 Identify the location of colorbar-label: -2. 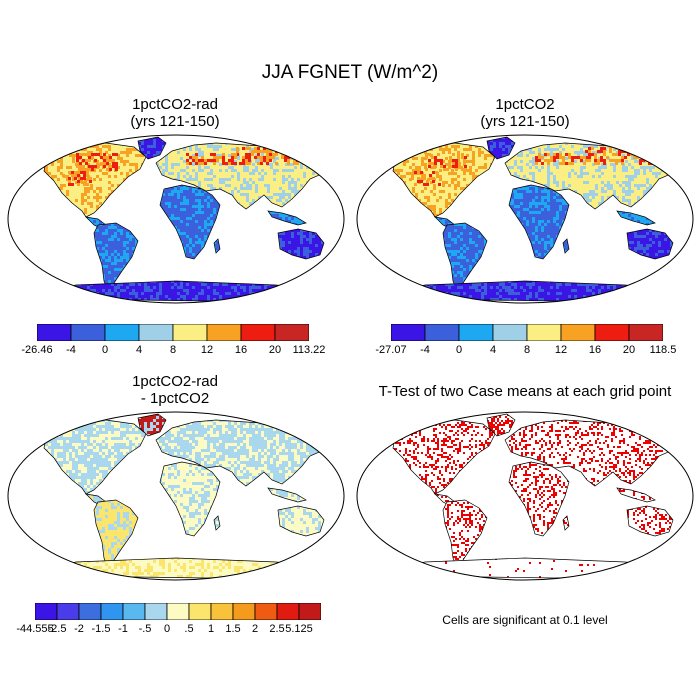
(79, 629).